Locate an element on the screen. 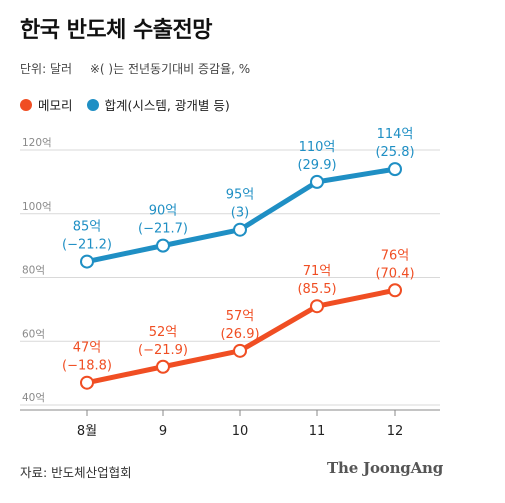 The height and width of the screenshot is (503, 505). legend-item-total: 합계(시스템, 광개별 등) is located at coordinates (158, 104).